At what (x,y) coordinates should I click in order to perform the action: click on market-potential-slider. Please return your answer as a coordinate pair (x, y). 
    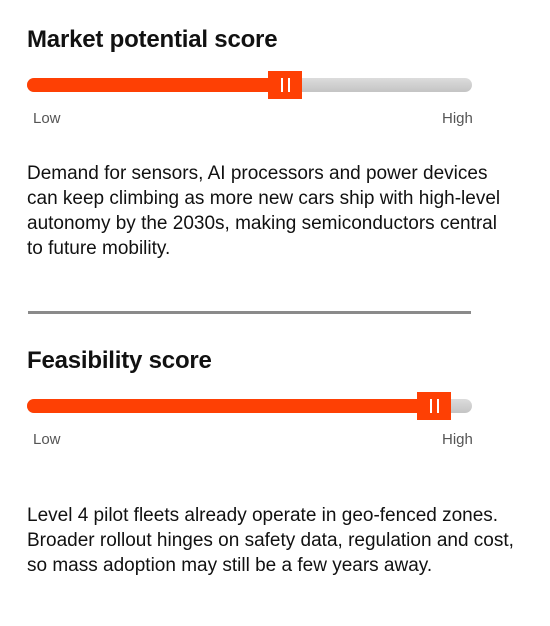
    Looking at the image, I should click on (249, 85).